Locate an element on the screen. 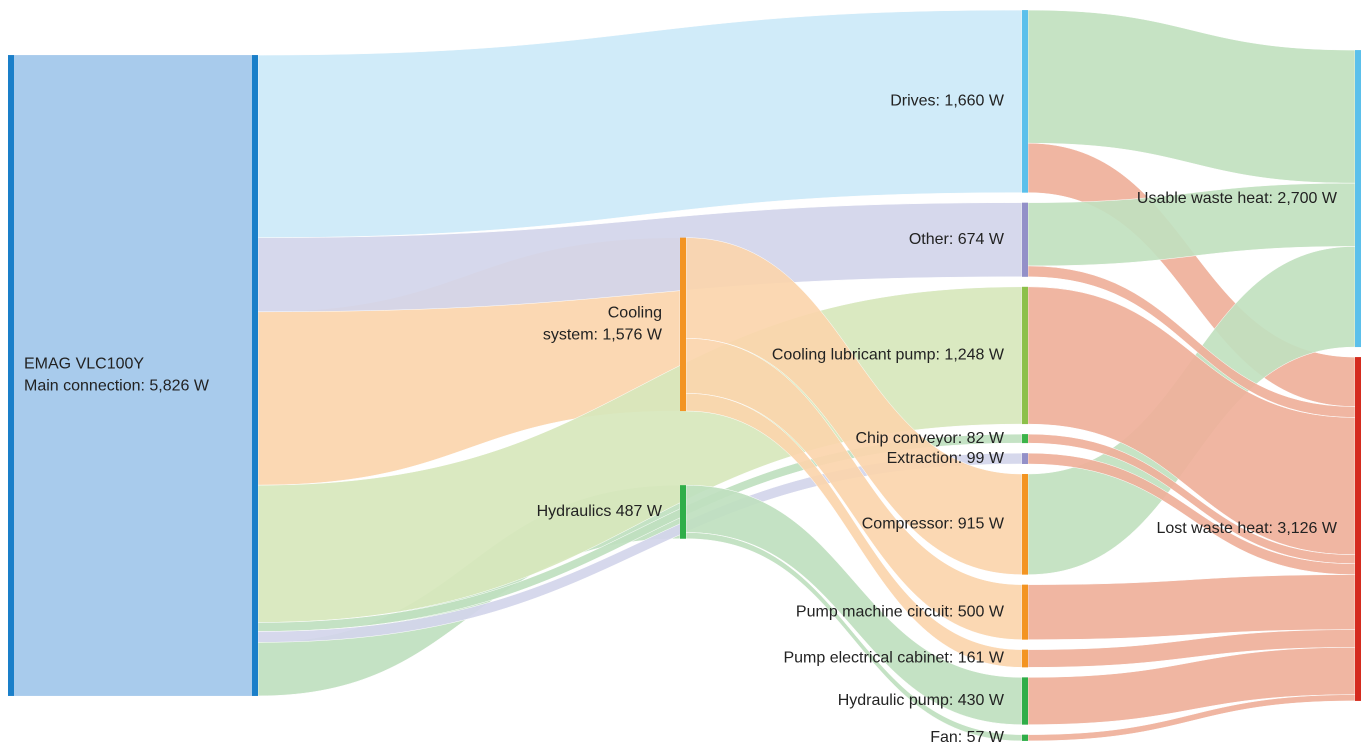 The height and width of the screenshot is (751, 1362). flow is located at coordinates (1191, 607).